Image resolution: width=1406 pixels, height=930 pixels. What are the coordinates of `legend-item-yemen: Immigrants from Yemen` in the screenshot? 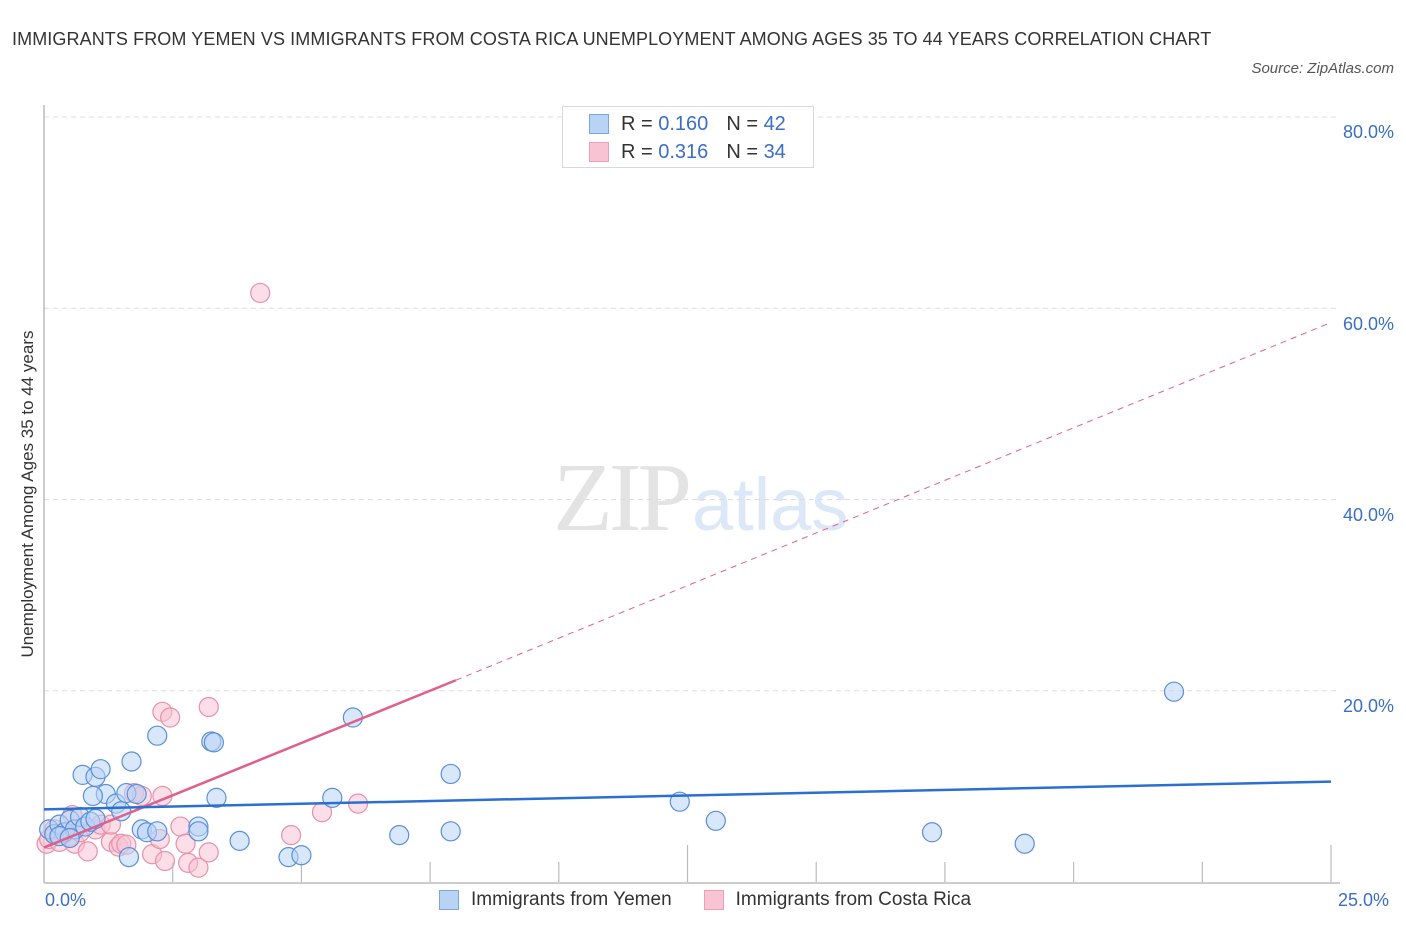 It's located at (555, 900).